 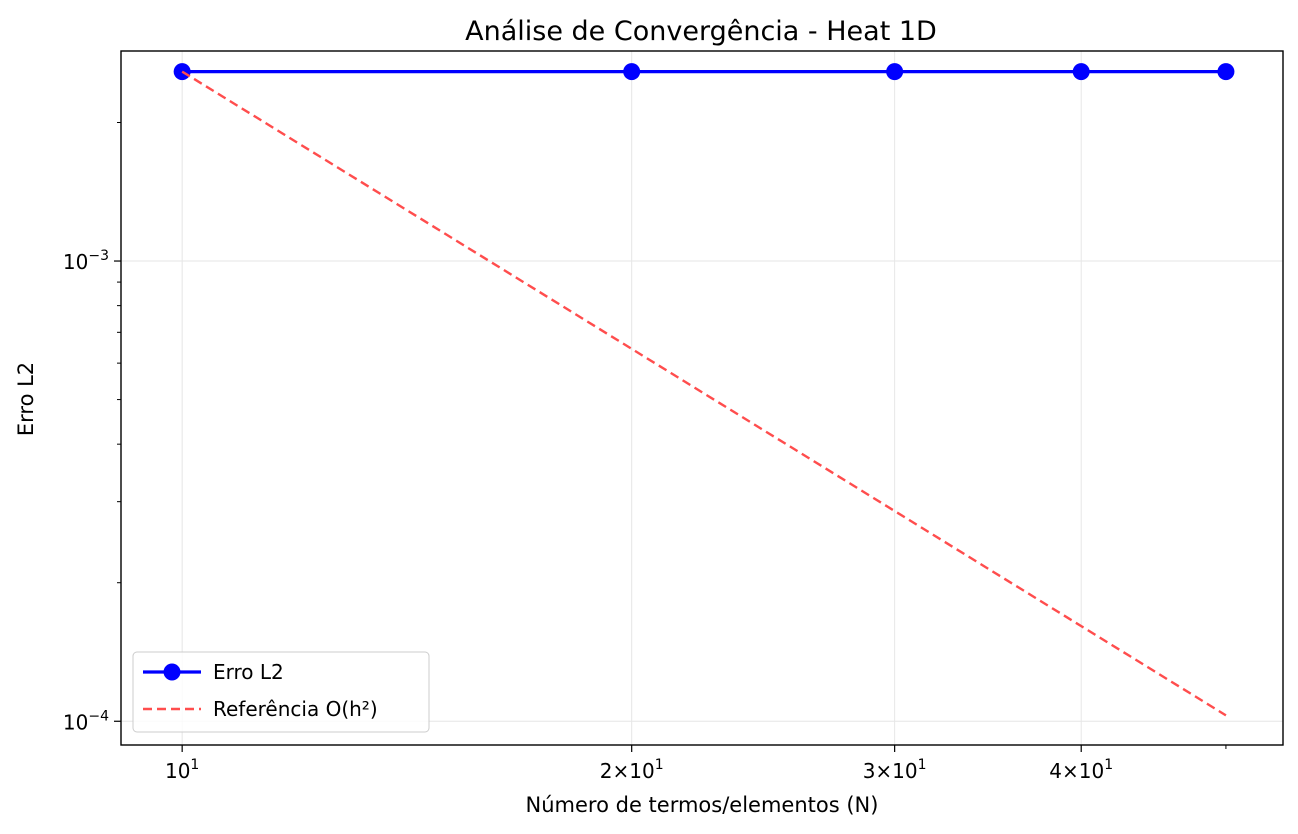 What do you see at coordinates (895, 770) in the screenshot?
I see `x-tick-label: 3×101` at bounding box center [895, 770].